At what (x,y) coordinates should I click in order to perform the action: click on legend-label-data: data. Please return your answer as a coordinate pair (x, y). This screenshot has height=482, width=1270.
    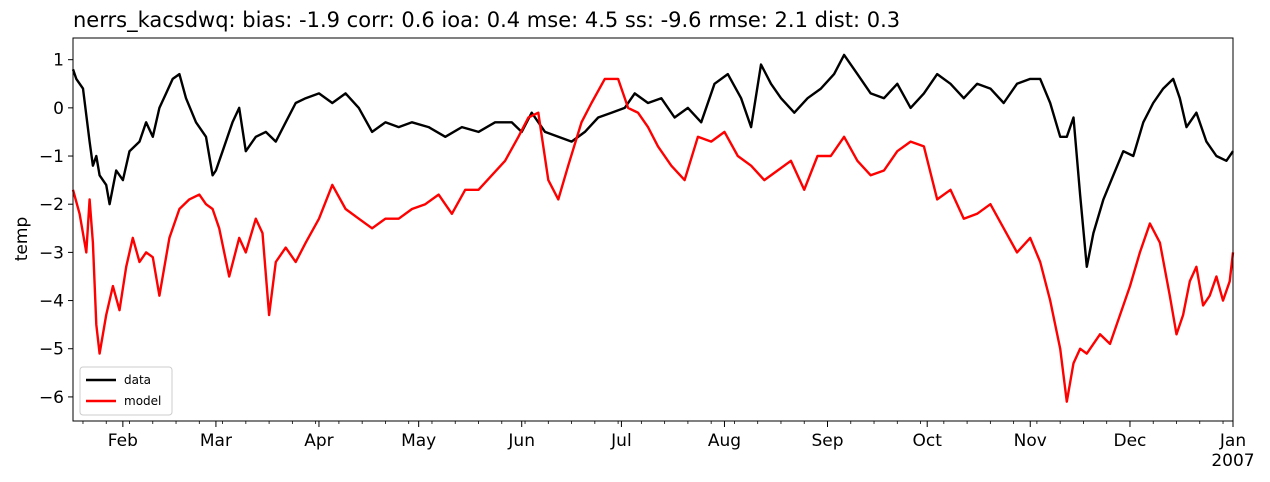
    Looking at the image, I should click on (137, 380).